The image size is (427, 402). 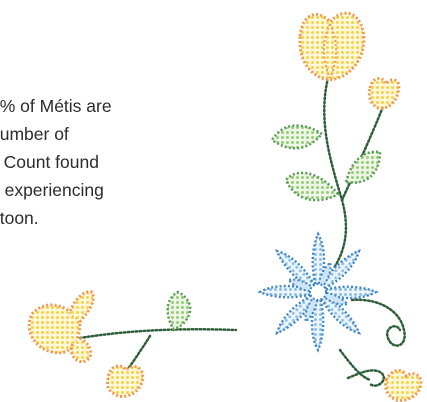 What do you see at coordinates (52, 190) in the screenshot?
I see `text-line-4: e experiencing` at bounding box center [52, 190].